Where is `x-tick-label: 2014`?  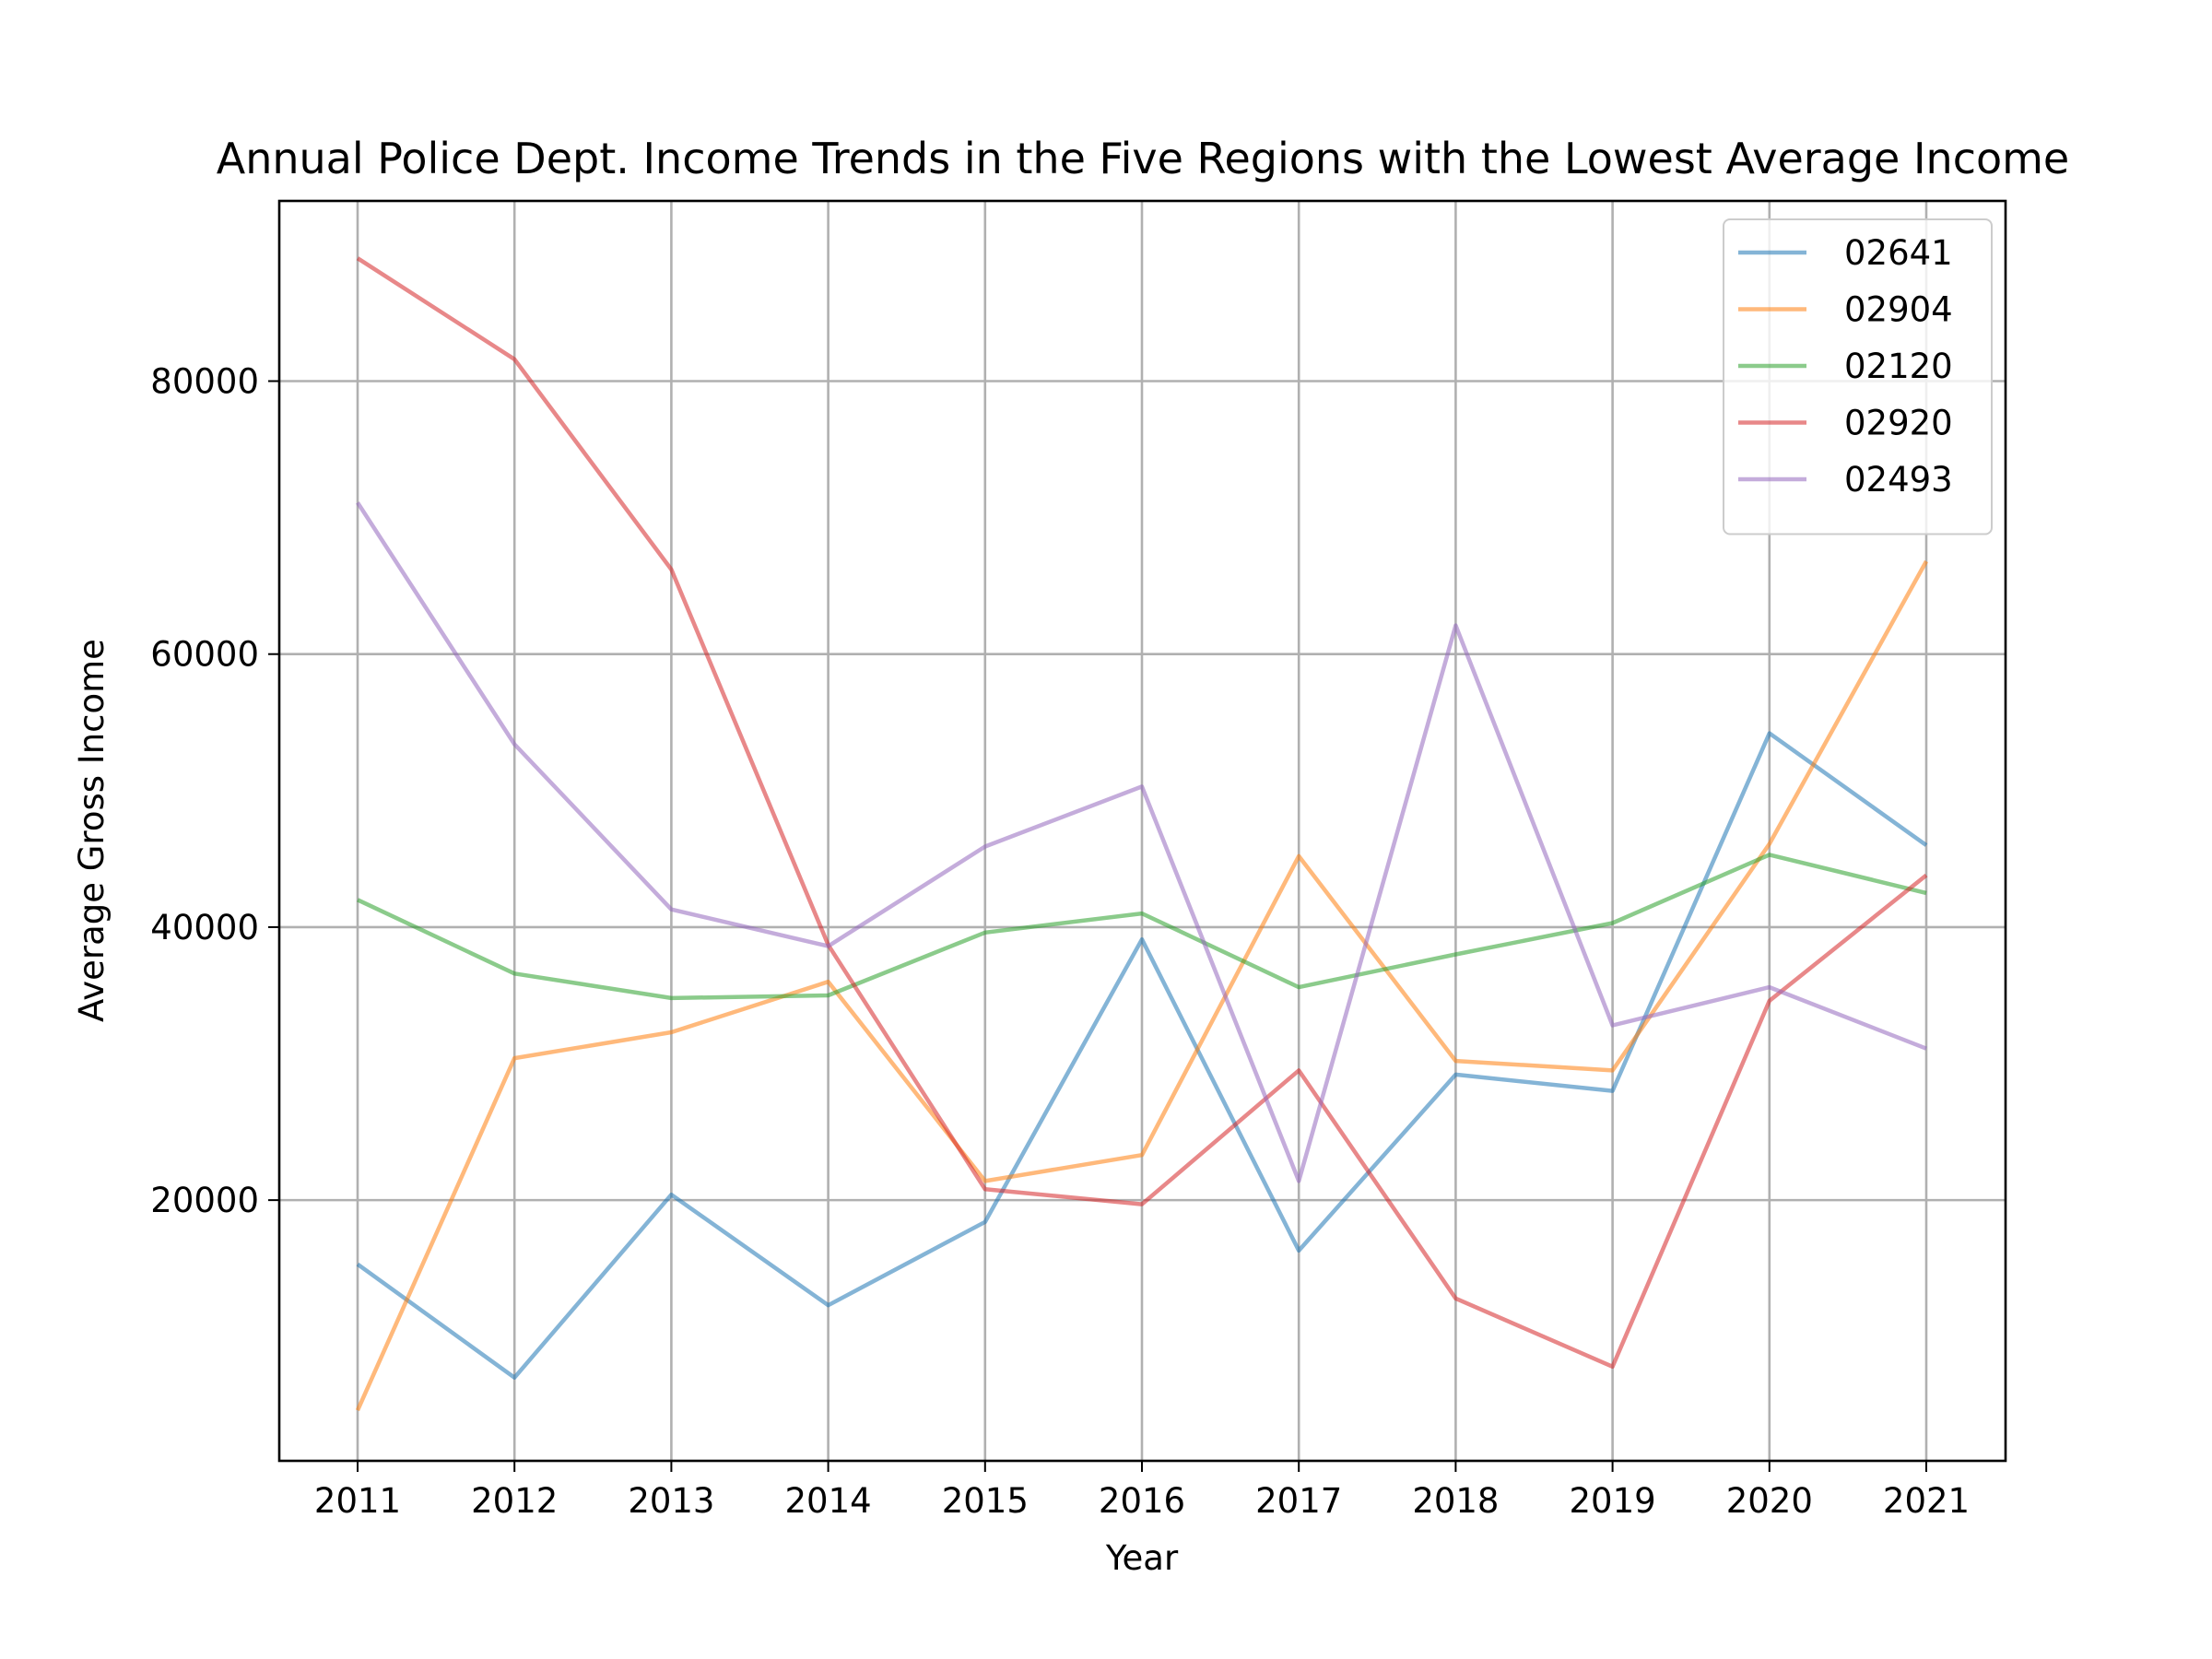
x-tick-label: 2014 is located at coordinates (828, 1501).